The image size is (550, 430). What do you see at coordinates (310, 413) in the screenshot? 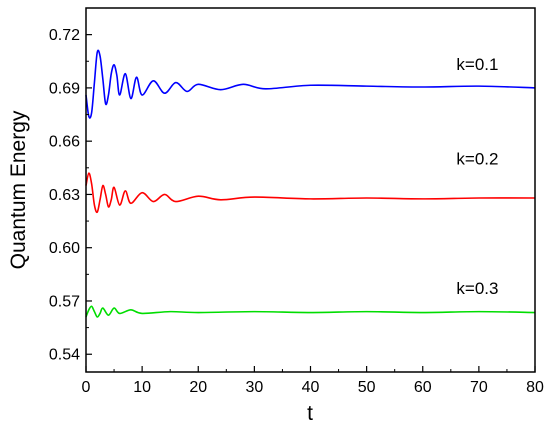
I see `x-axis-title: t` at bounding box center [310, 413].